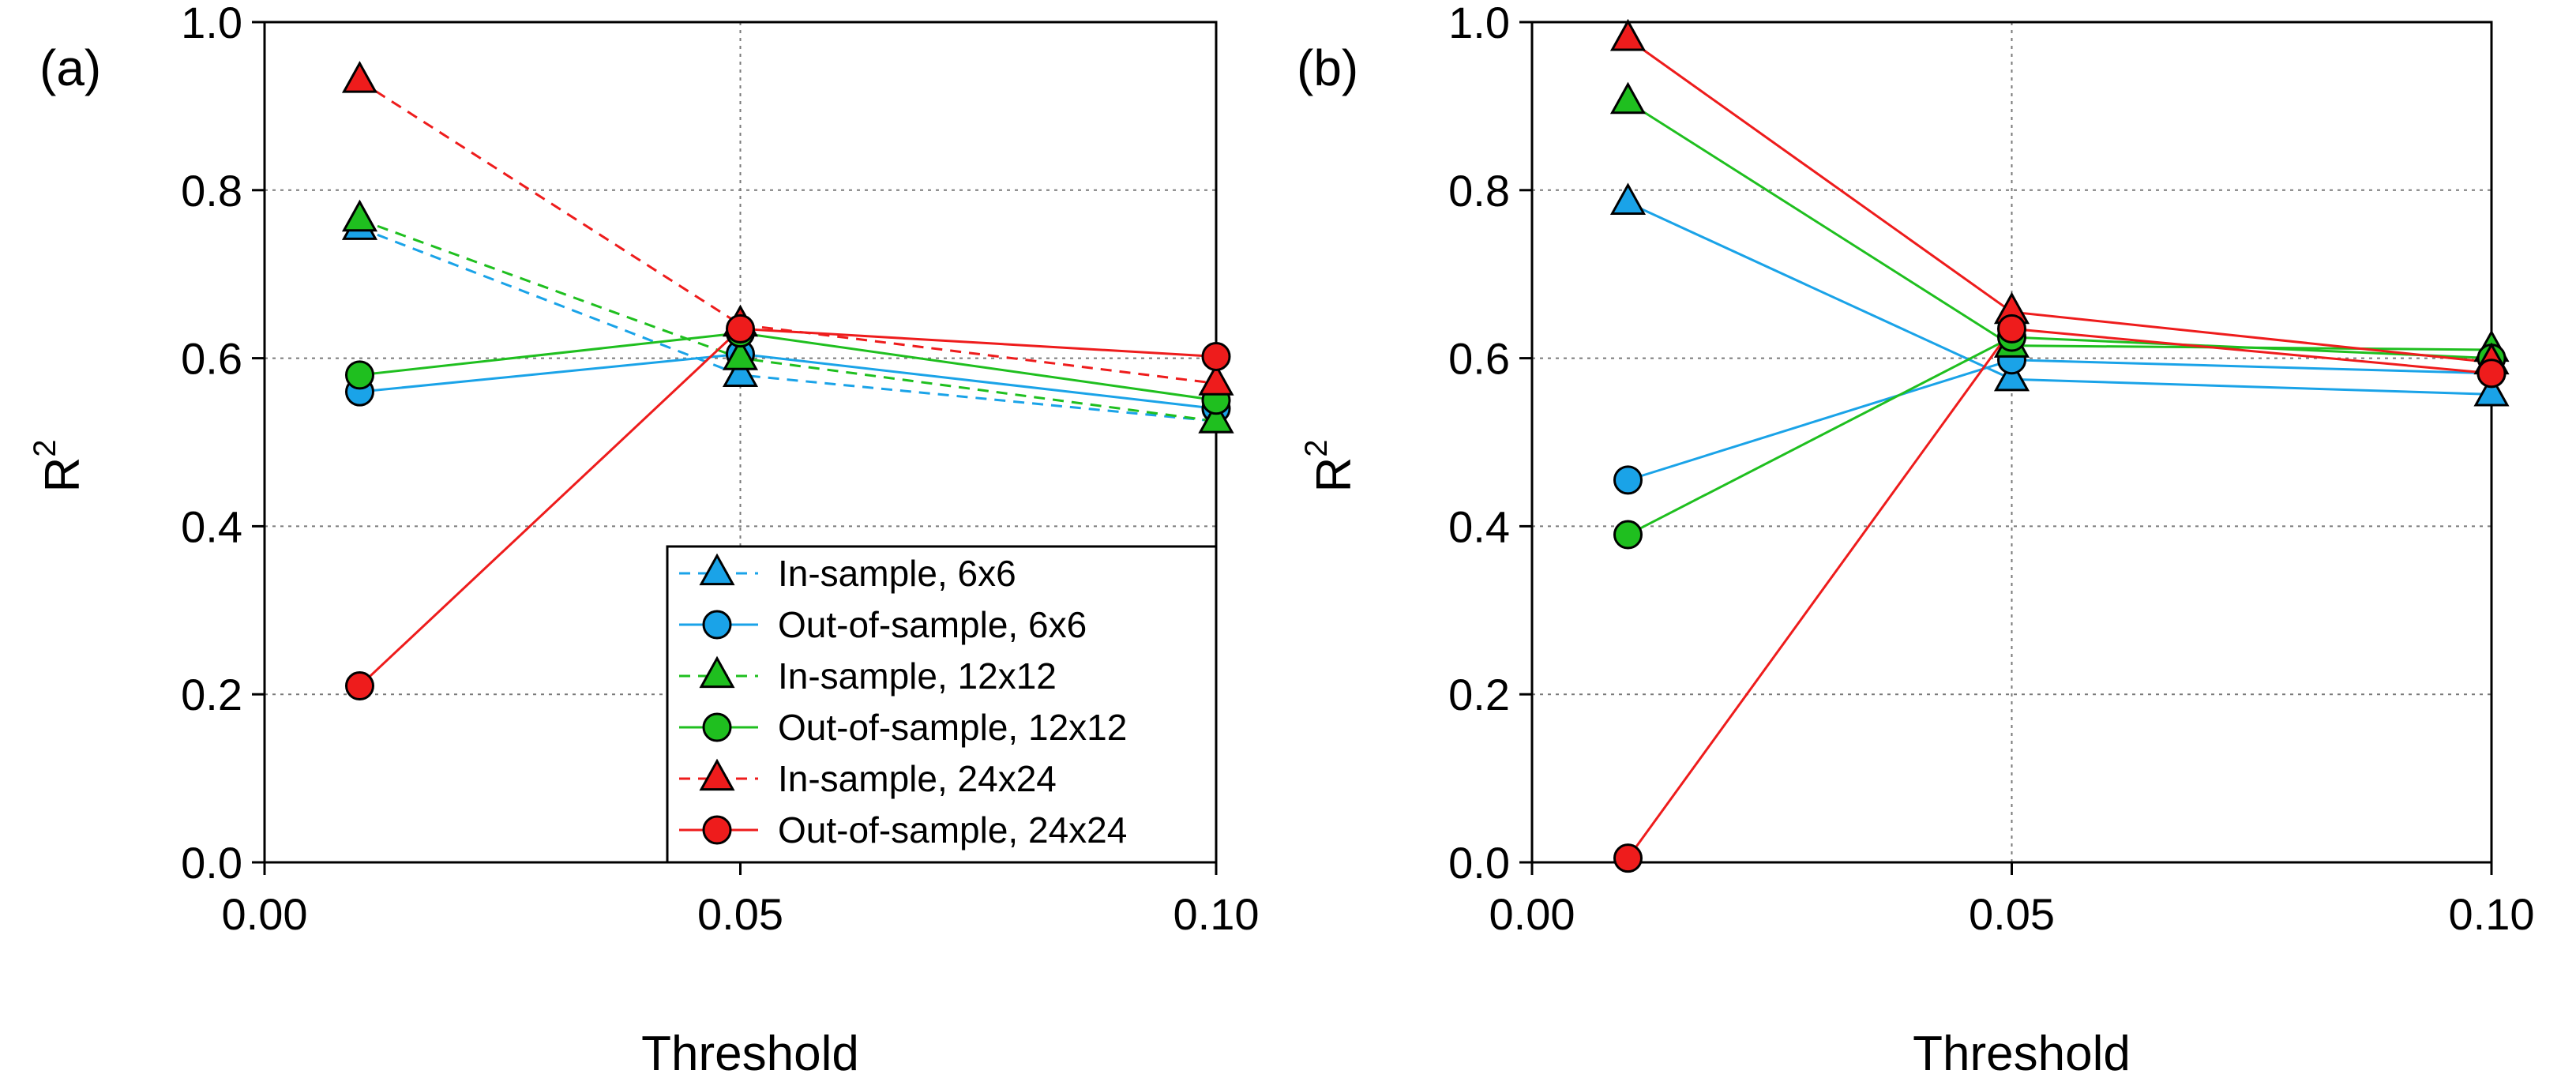 The width and height of the screenshot is (2576, 1089). What do you see at coordinates (211, 526) in the screenshot?
I see `panel-a-y-tick-label: 0.4` at bounding box center [211, 526].